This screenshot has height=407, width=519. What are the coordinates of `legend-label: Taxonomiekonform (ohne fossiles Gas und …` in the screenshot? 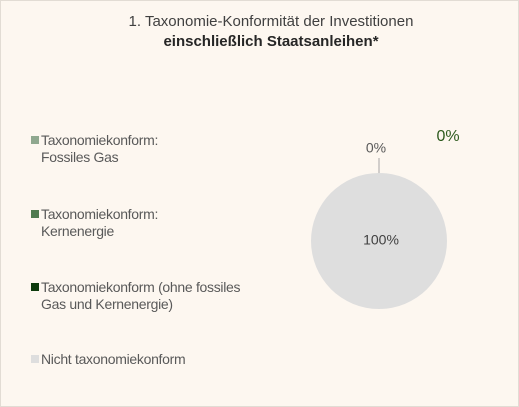 It's located at (141, 295).